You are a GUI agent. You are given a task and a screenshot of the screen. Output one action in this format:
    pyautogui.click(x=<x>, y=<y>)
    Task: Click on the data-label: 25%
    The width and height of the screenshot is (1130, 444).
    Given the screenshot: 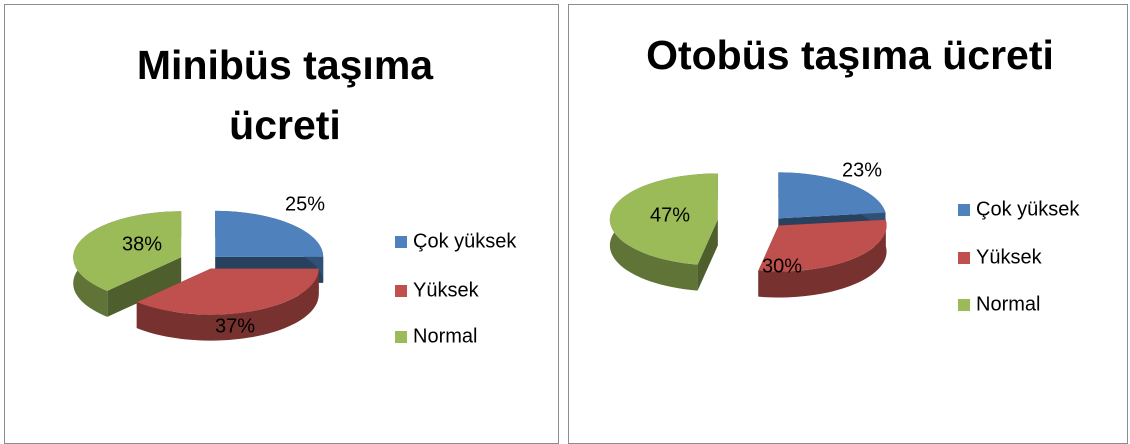 What is the action you would take?
    pyautogui.click(x=305, y=204)
    